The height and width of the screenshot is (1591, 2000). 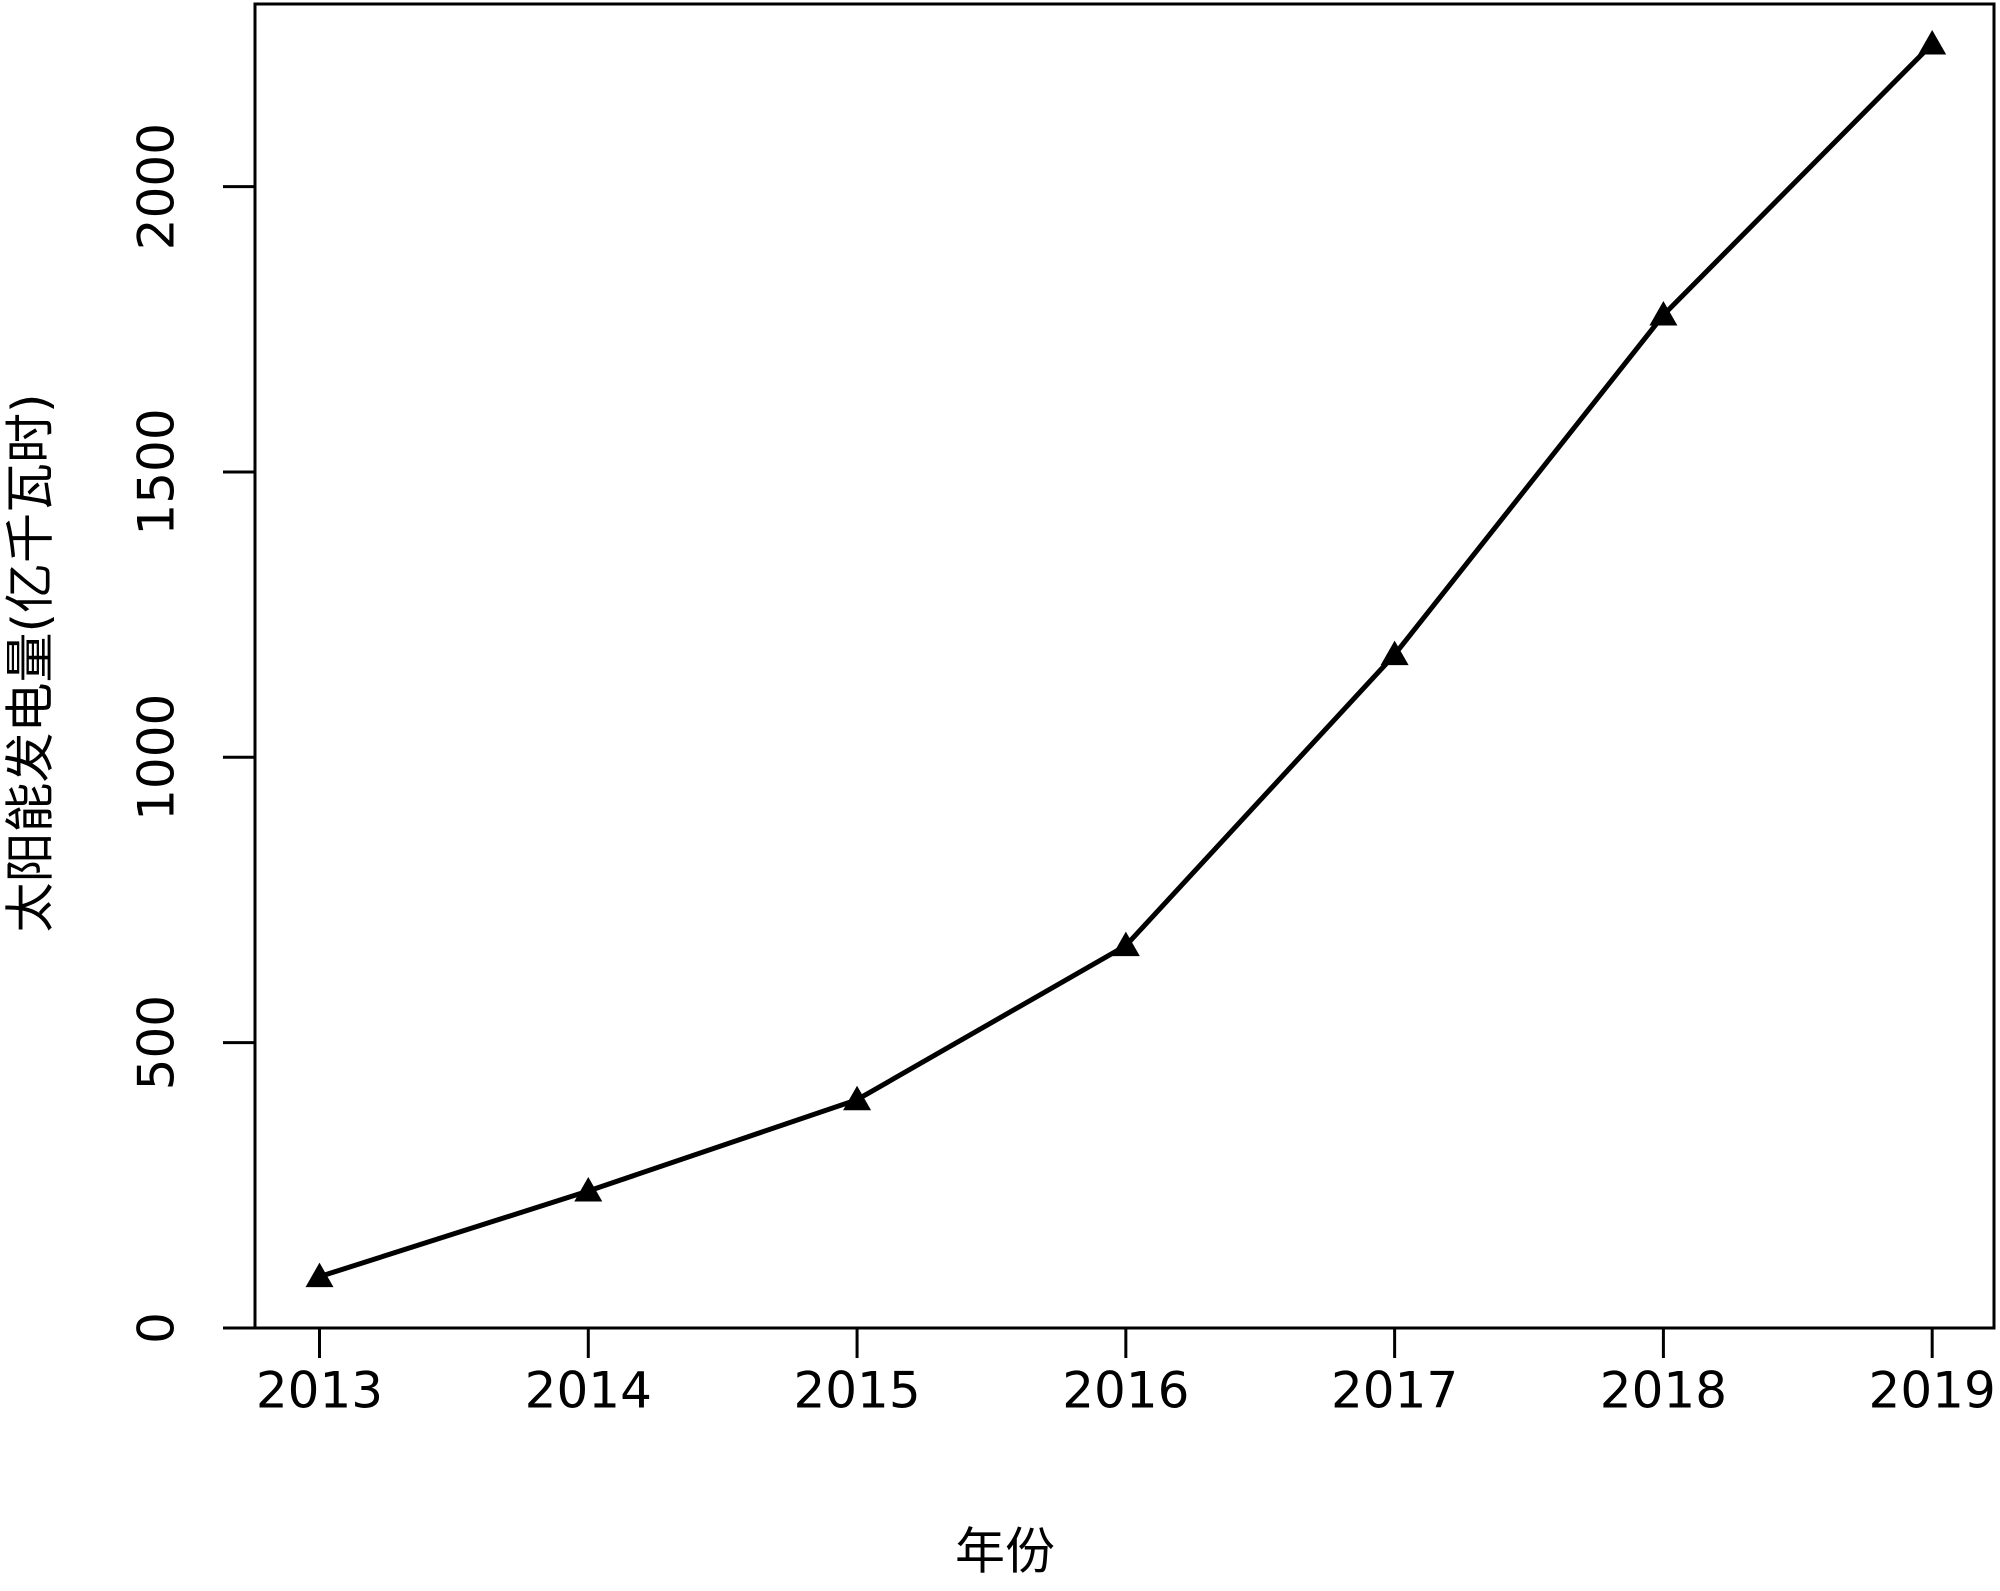 I want to click on y-tick-label: 1000, so click(x=157, y=757).